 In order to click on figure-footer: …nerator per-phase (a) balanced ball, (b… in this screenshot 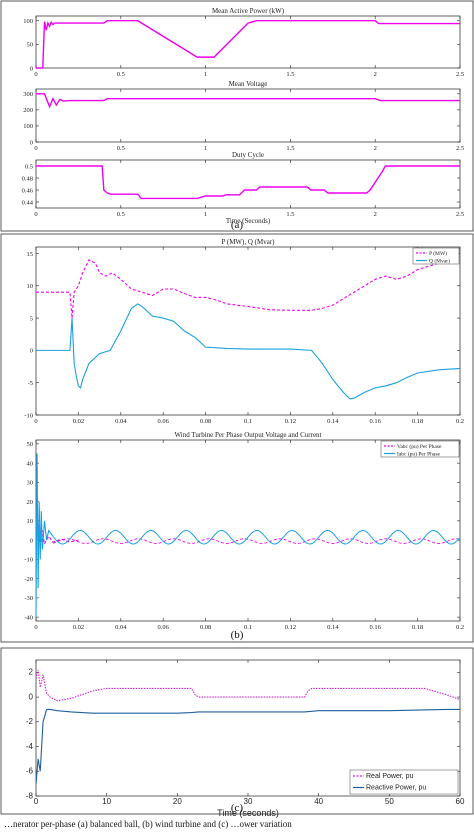, I will do `click(148, 824)`.